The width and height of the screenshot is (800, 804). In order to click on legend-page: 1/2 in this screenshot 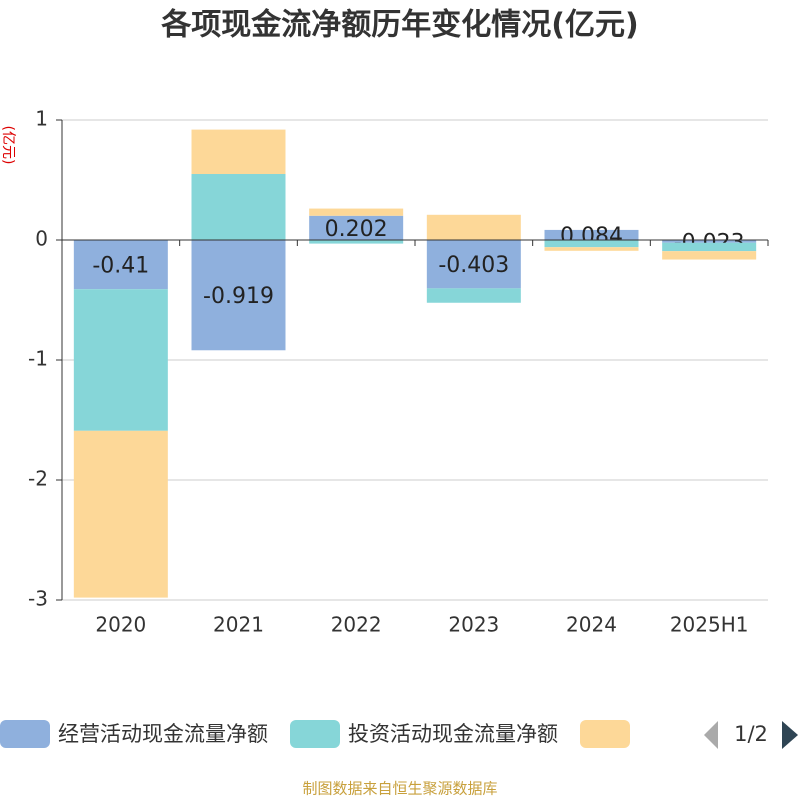, I will do `click(751, 734)`.